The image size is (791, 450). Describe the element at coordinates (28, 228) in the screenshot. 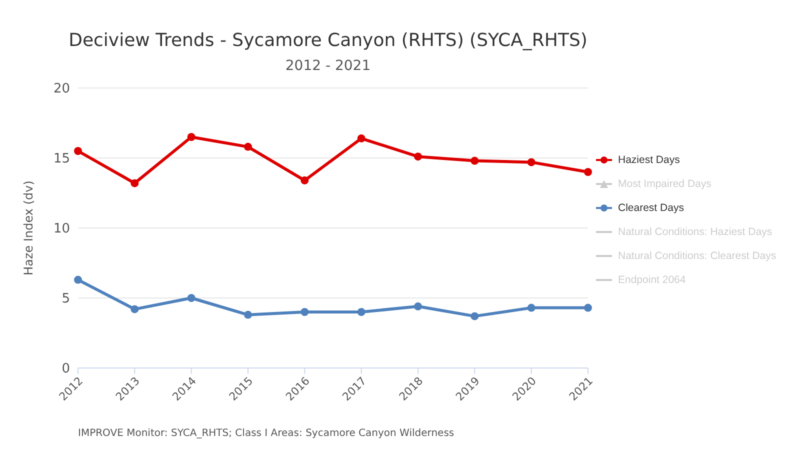

I see `y-axis-title: Haze Index (dv)` at that location.